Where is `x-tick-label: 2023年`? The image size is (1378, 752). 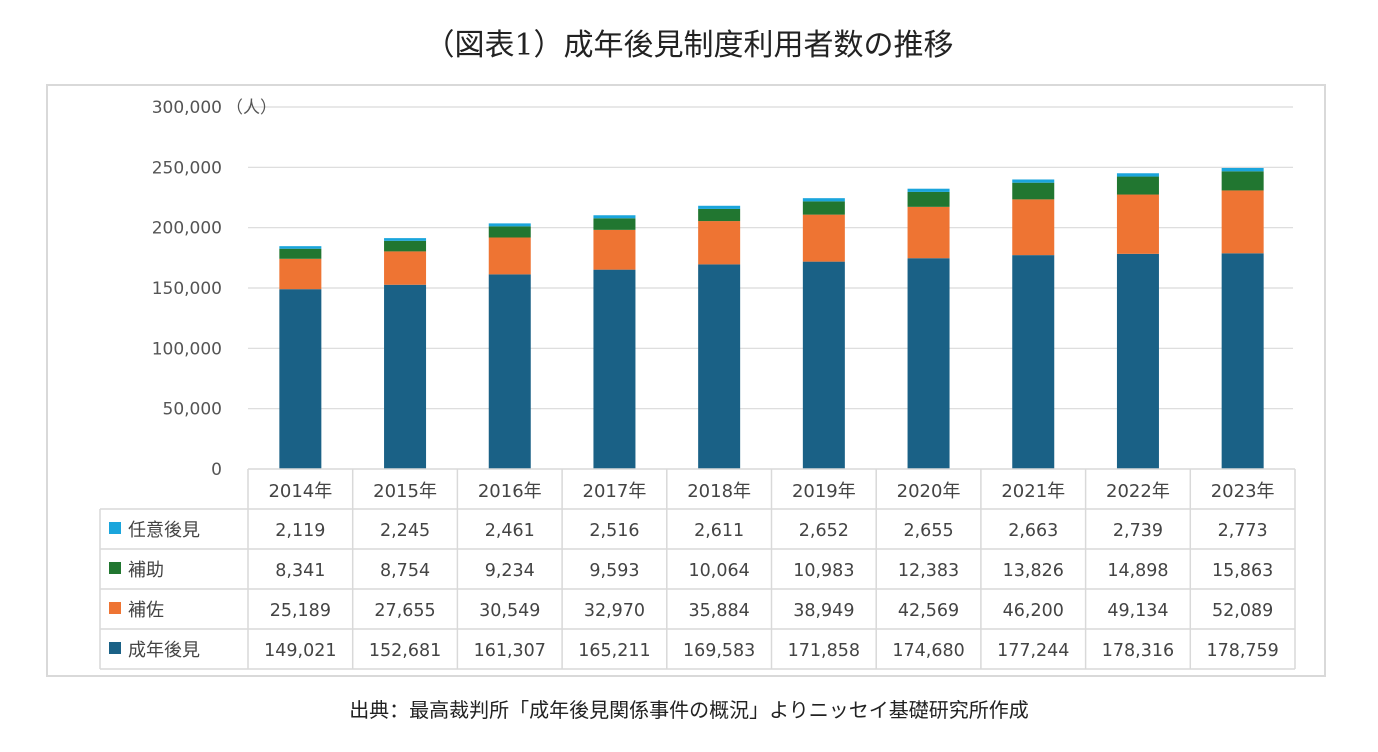
x-tick-label: 2023年 is located at coordinates (1243, 491).